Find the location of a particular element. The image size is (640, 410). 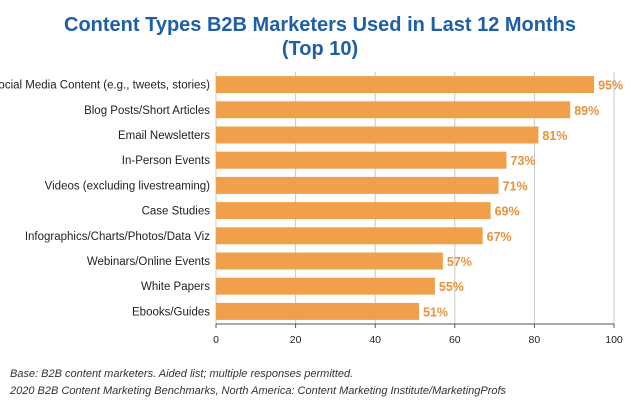

value-label-7: 57% is located at coordinates (459, 262).